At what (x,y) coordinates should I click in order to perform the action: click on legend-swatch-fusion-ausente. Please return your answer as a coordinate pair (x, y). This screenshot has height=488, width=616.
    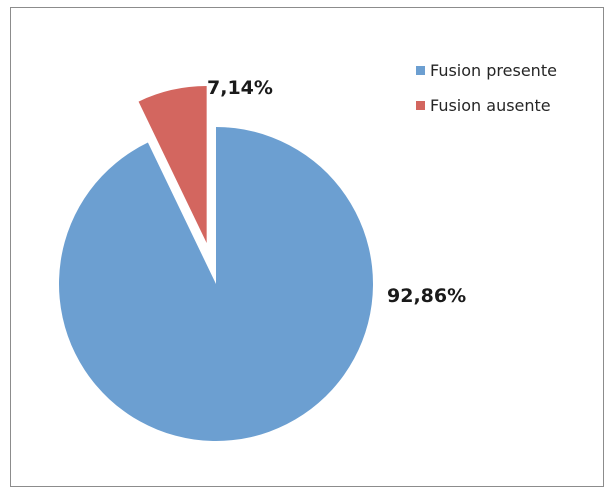
    Looking at the image, I should click on (420, 105).